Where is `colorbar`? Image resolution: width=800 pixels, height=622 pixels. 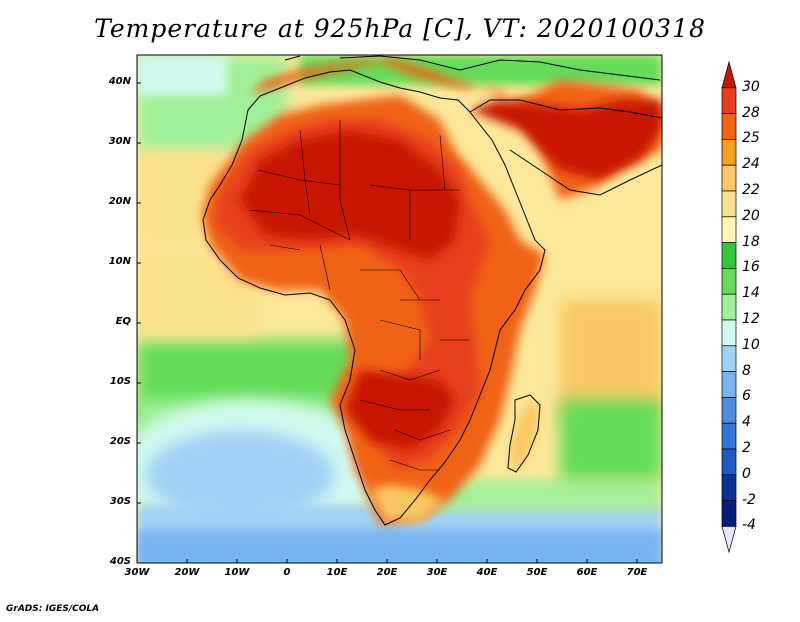
colorbar is located at coordinates (729, 307).